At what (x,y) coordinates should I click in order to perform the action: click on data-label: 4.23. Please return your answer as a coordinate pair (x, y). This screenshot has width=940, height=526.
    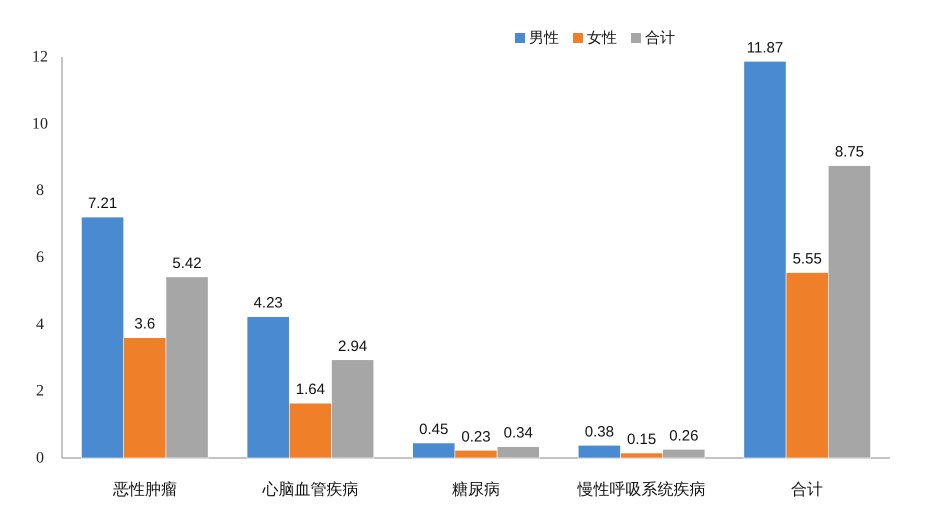
    Looking at the image, I should click on (268, 303).